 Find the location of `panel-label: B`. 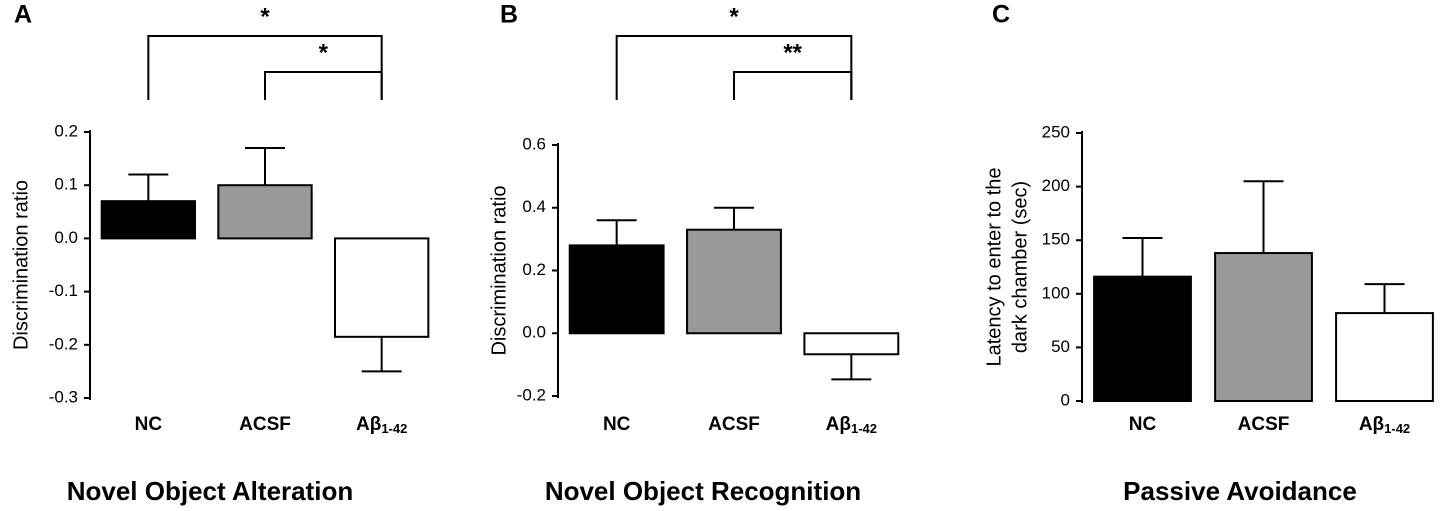

panel-label: B is located at coordinates (509, 15).